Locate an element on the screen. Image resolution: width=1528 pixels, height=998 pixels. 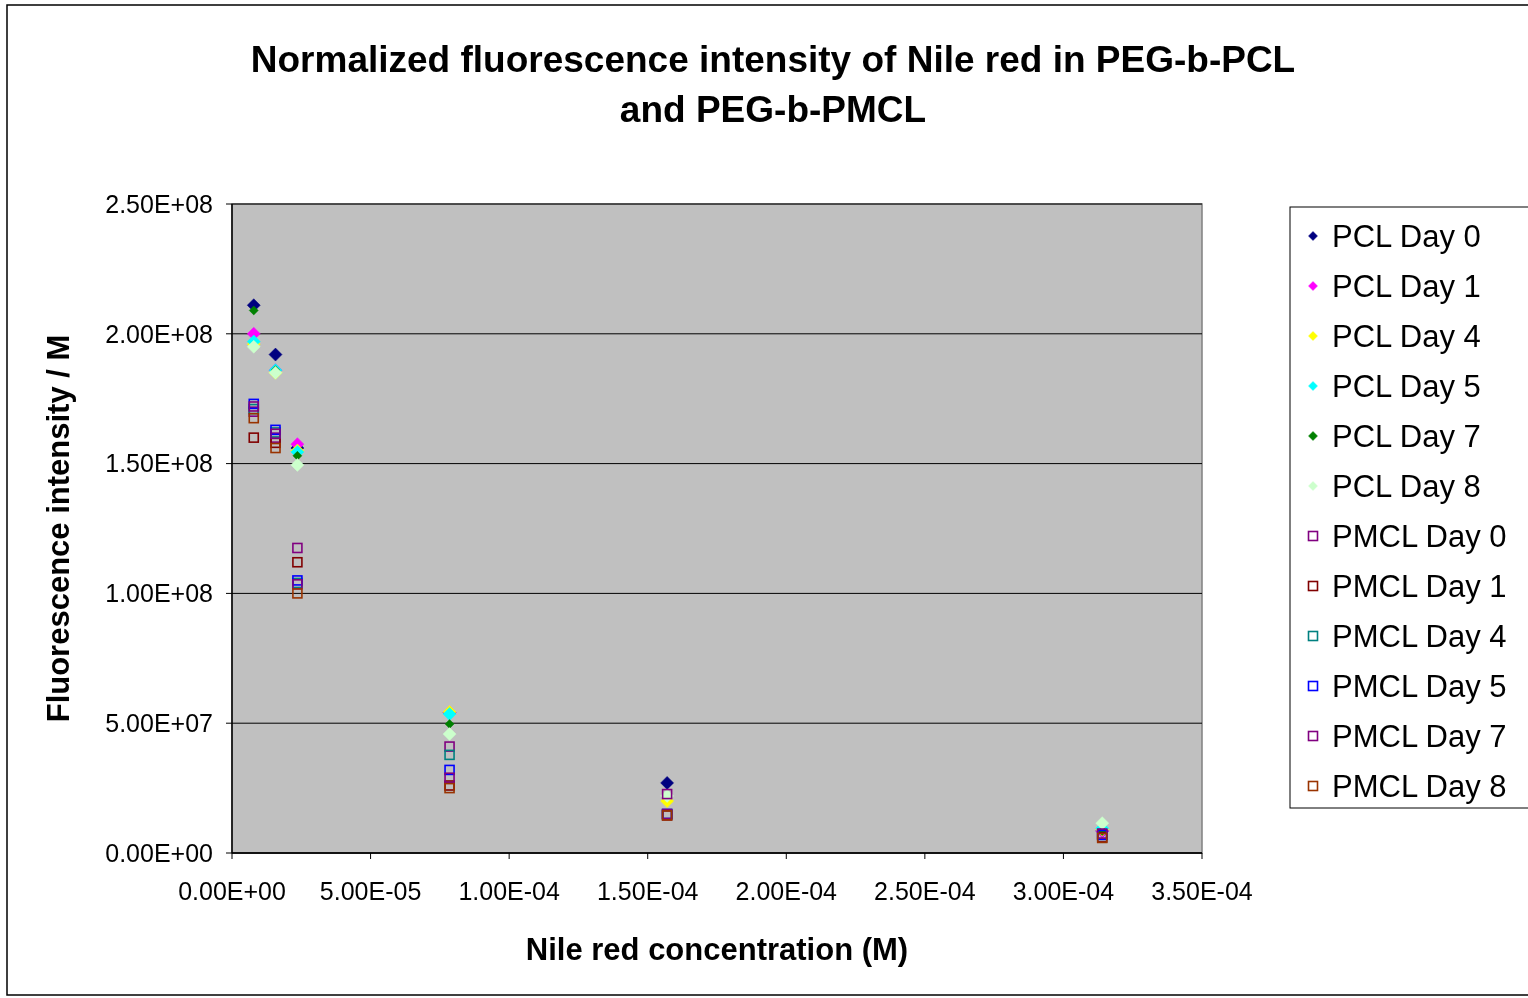
x-tick-label: 0.00E+00 is located at coordinates (232, 891).